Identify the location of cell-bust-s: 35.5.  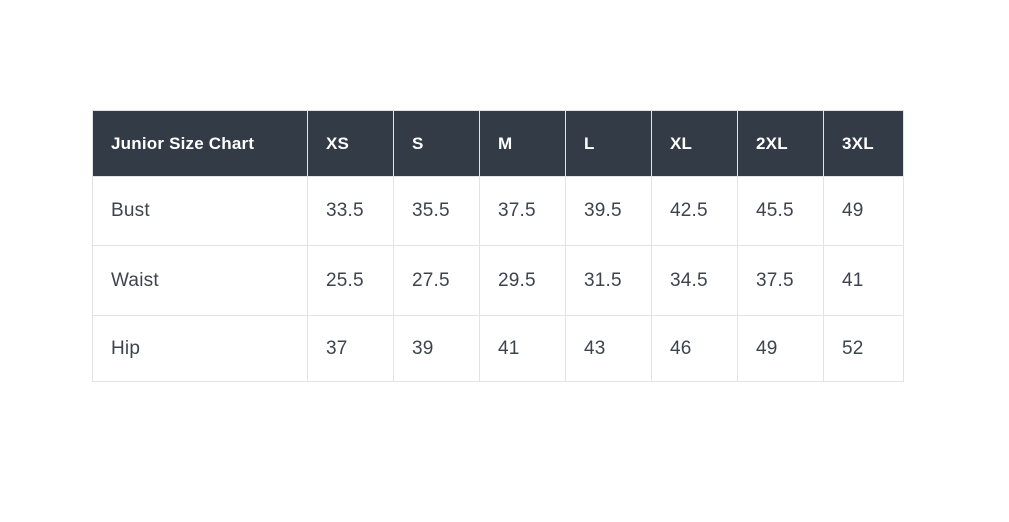
(436, 211).